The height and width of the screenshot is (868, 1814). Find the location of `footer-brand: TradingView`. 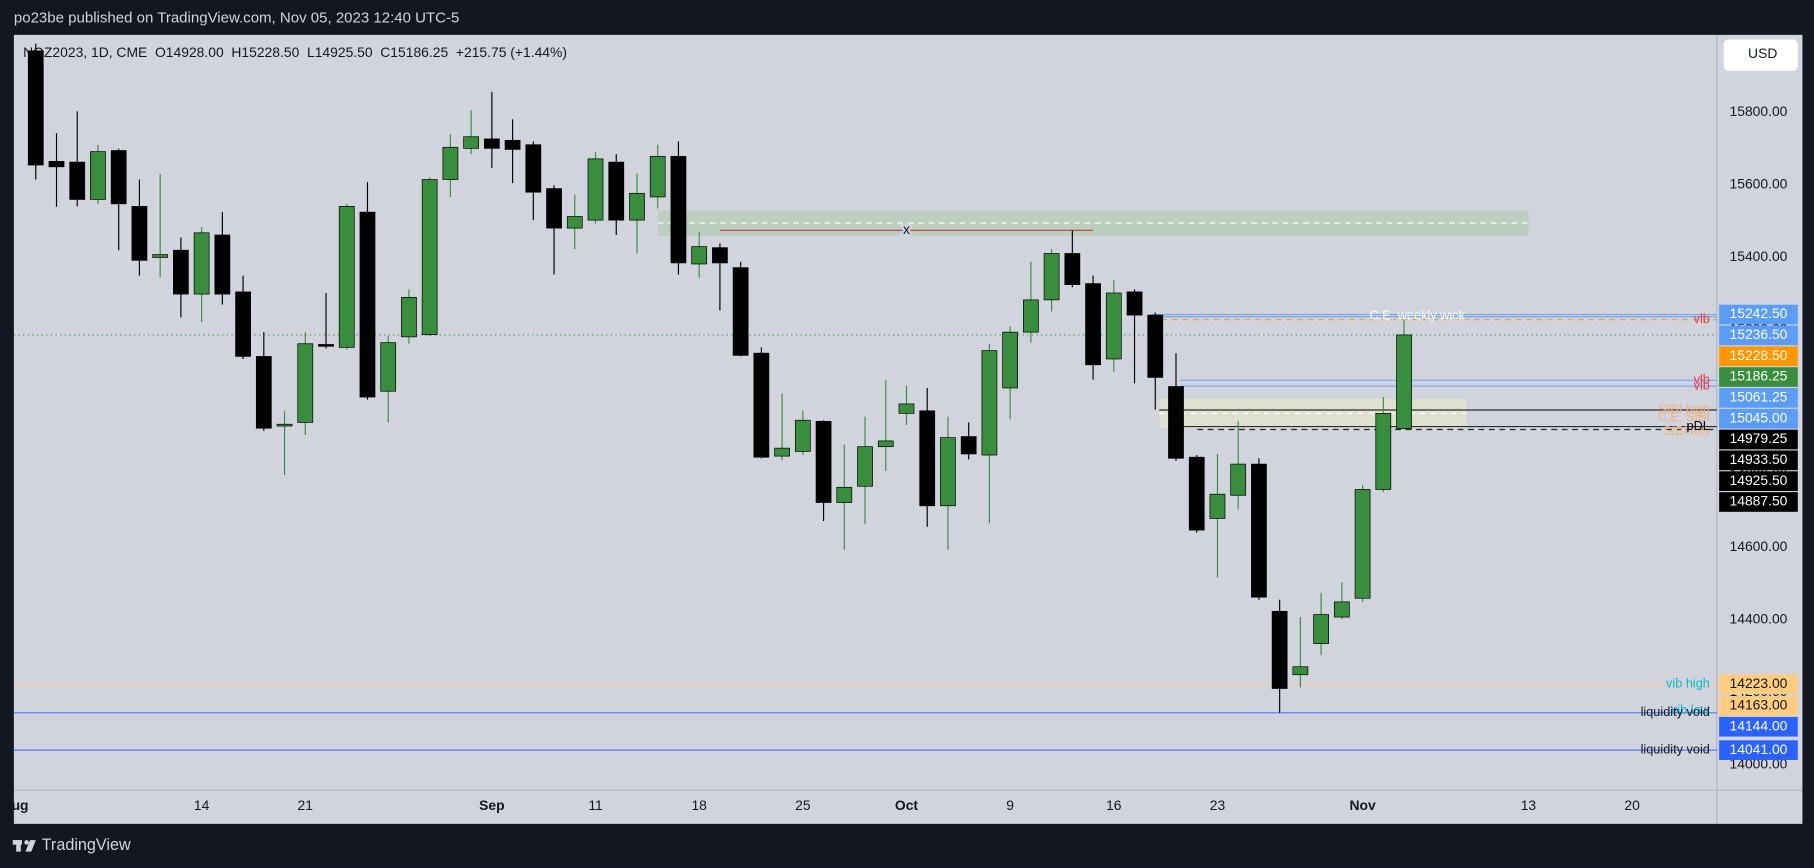

footer-brand: TradingView is located at coordinates (86, 845).